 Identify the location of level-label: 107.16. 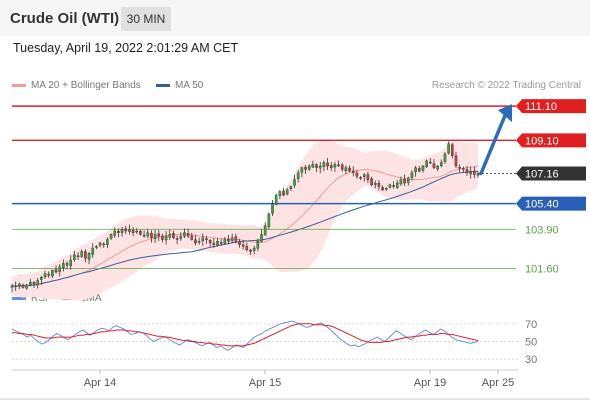
(542, 175).